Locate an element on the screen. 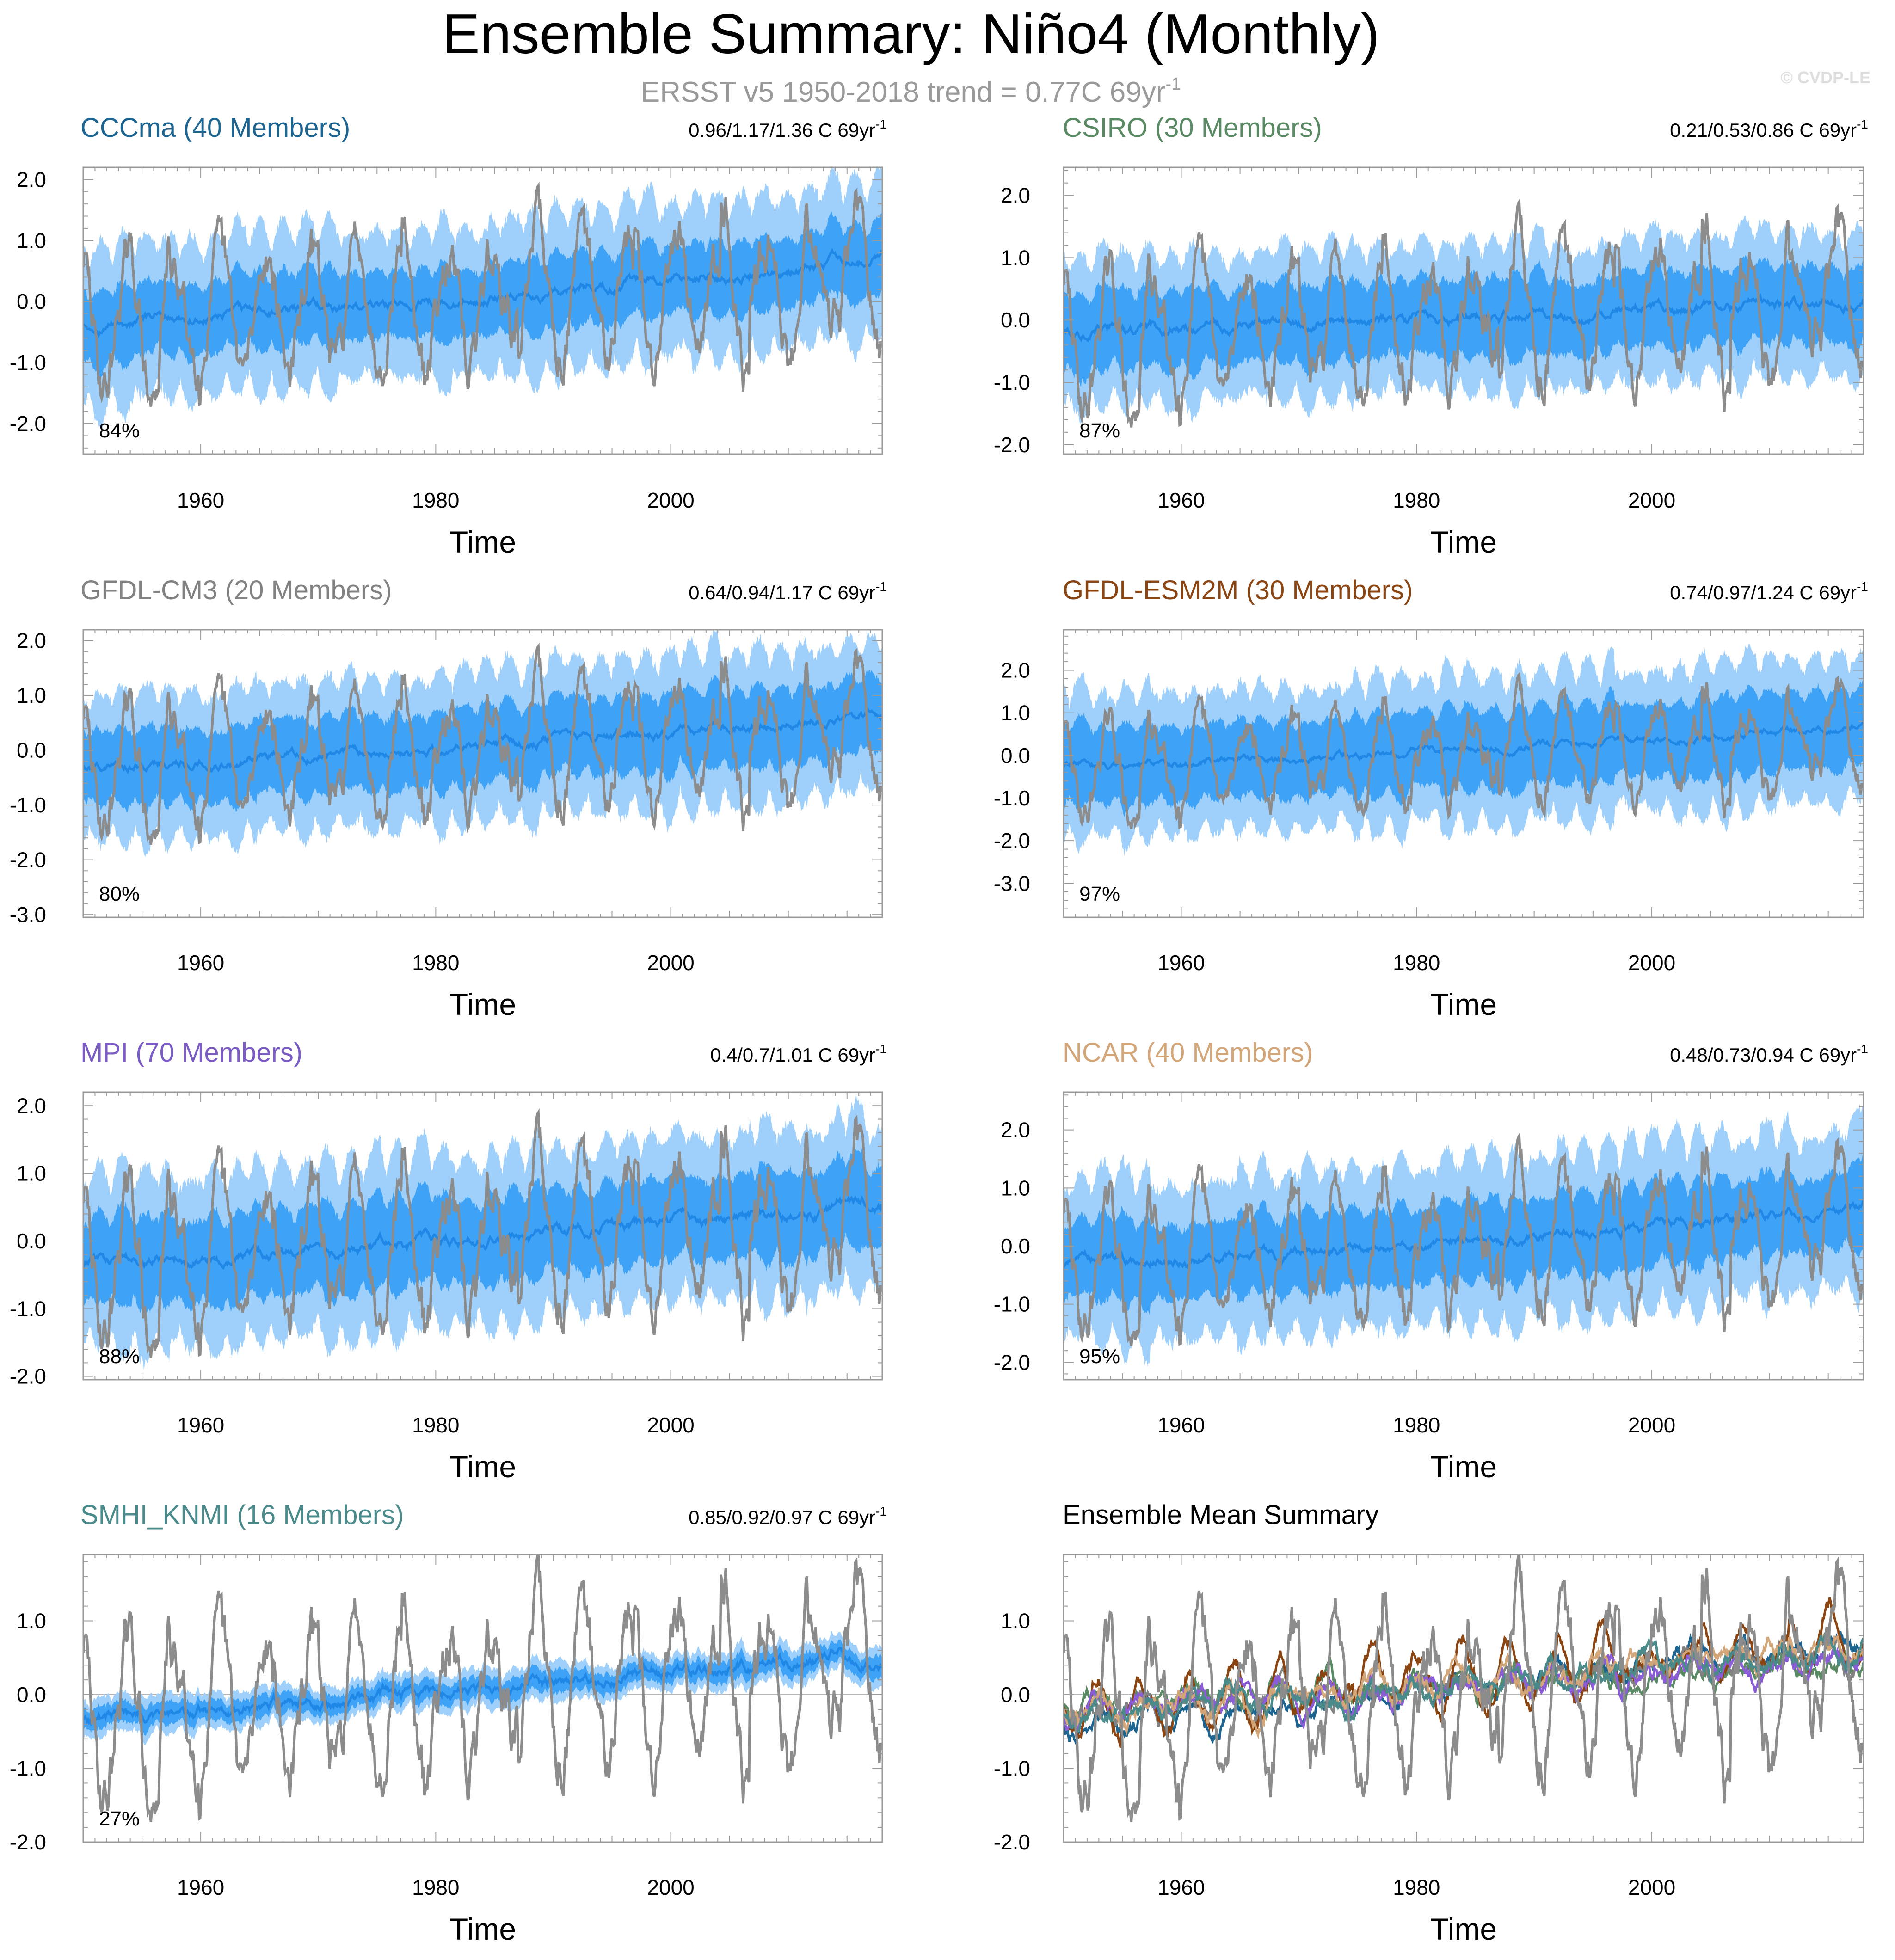 The height and width of the screenshot is (1960, 1895). trend-text-value: 0.4/0.7/1.01 C 69yr is located at coordinates (792, 1055).